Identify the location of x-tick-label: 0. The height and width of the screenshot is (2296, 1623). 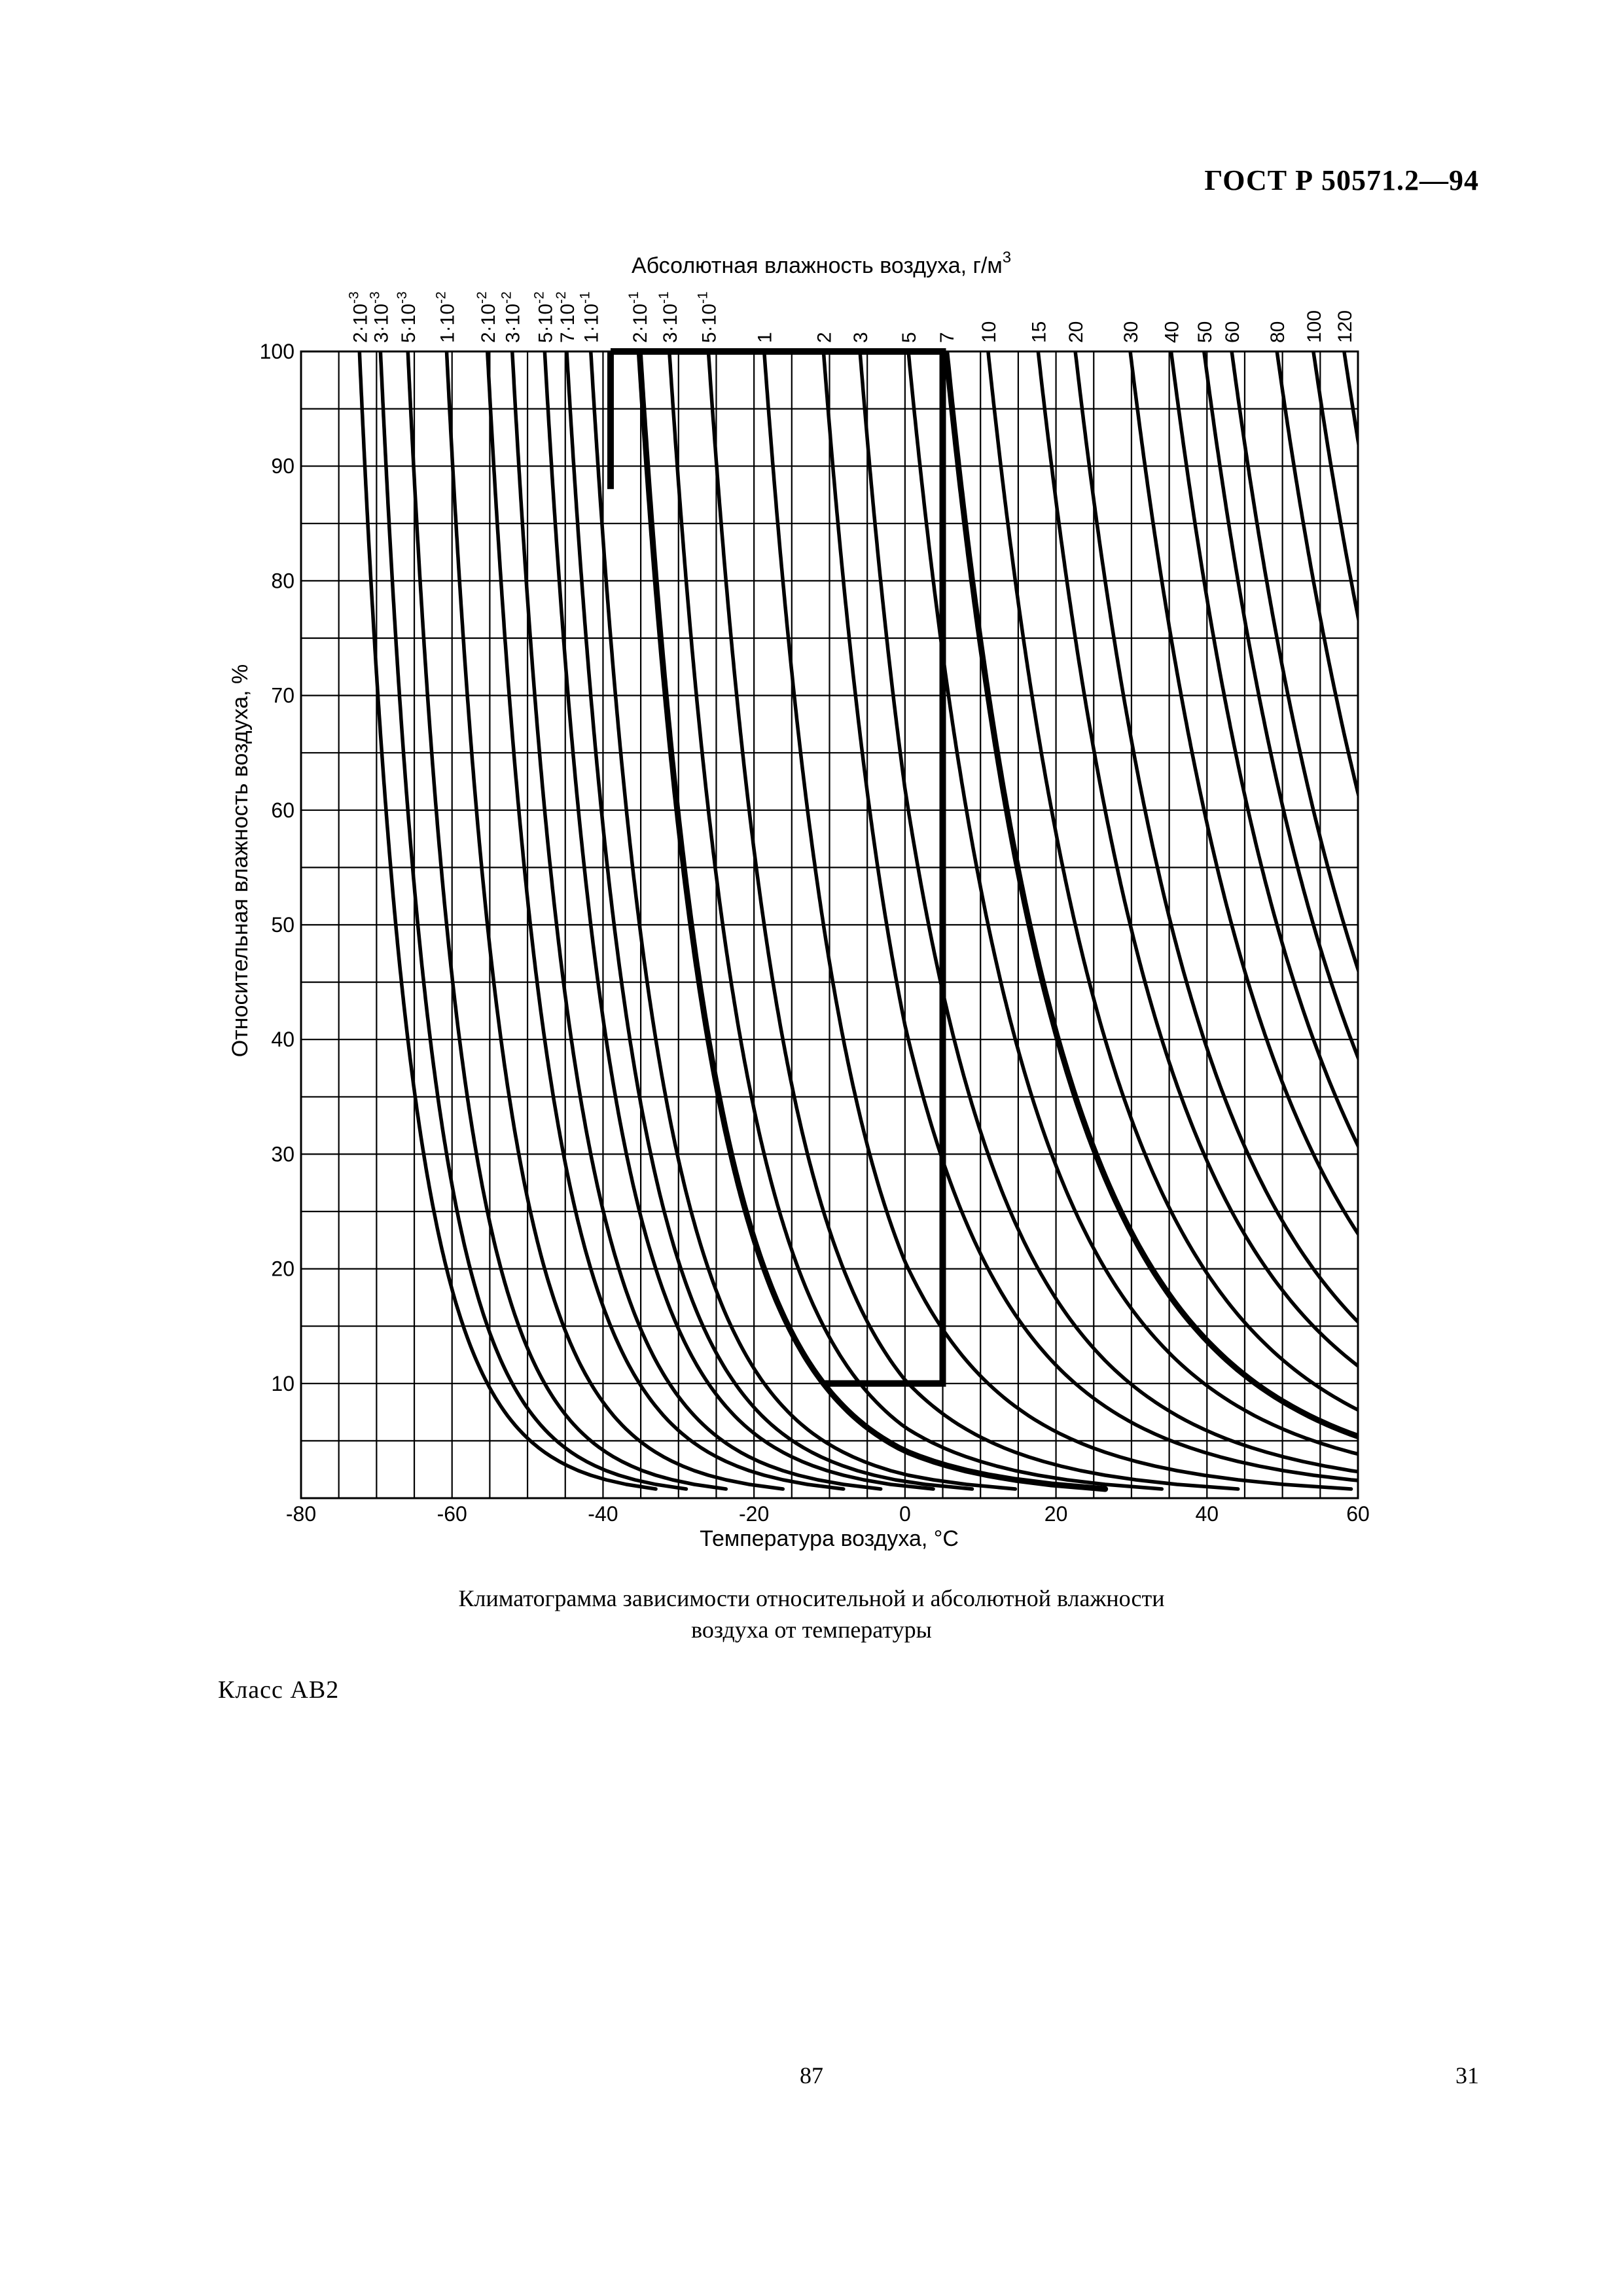
(905, 1514).